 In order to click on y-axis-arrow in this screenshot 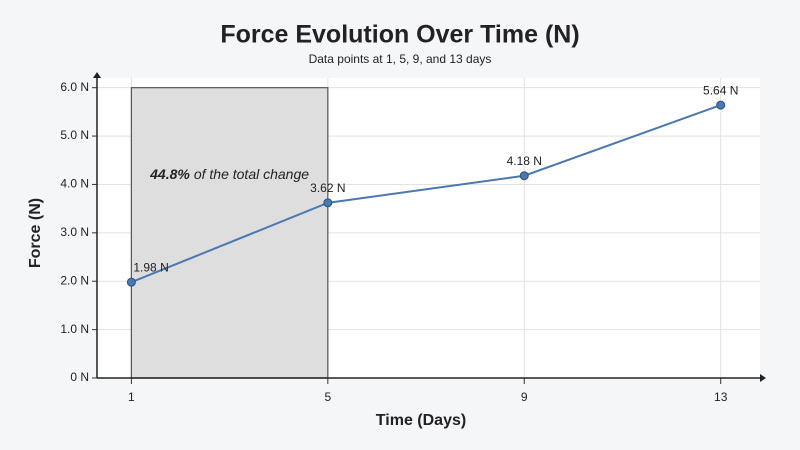, I will do `click(97, 75)`.